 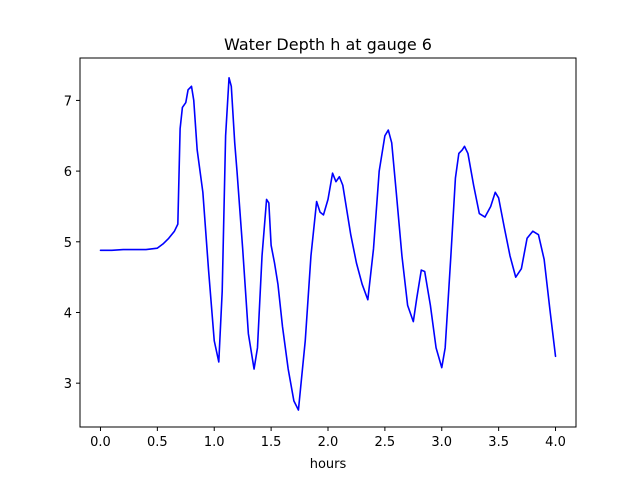 I want to click on x-tick-label: 0.5, so click(x=157, y=442).